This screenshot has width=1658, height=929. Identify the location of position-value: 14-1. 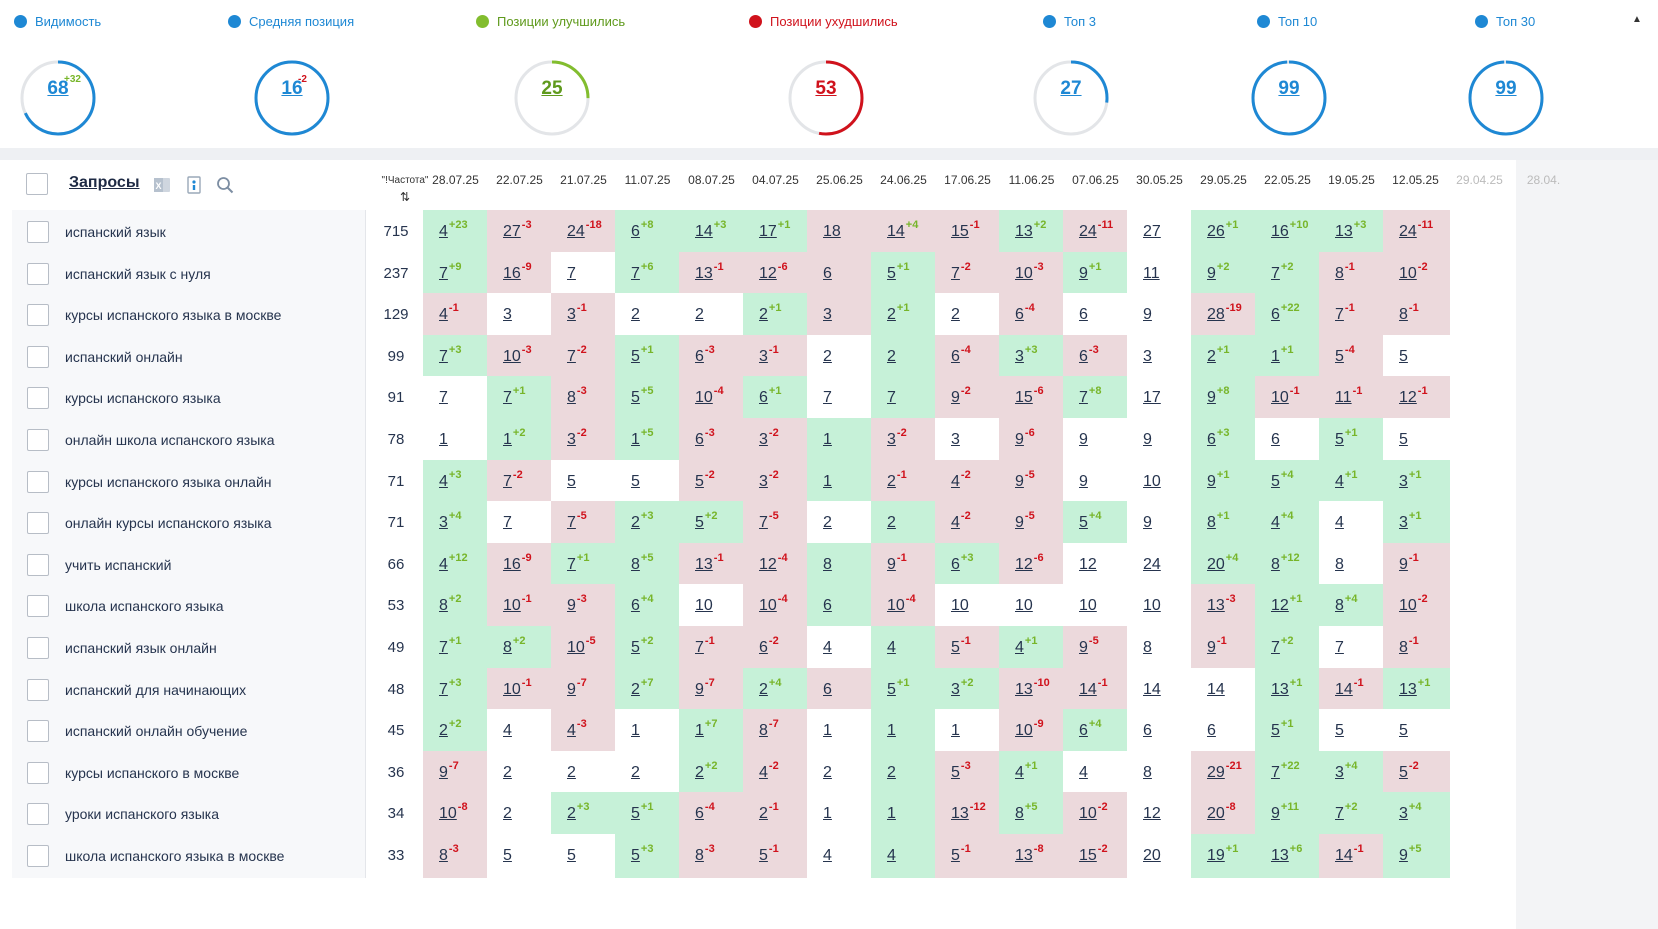
(1349, 854).